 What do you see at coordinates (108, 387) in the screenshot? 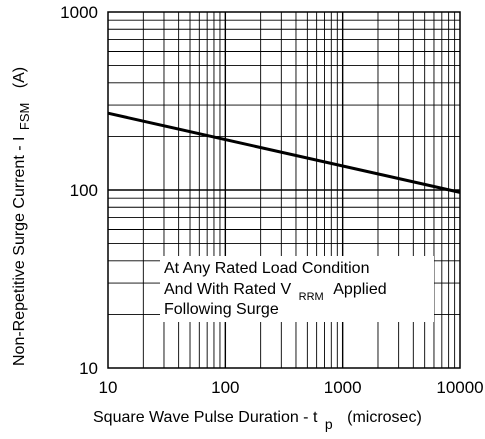
I see `x-tick-label: 10` at bounding box center [108, 387].